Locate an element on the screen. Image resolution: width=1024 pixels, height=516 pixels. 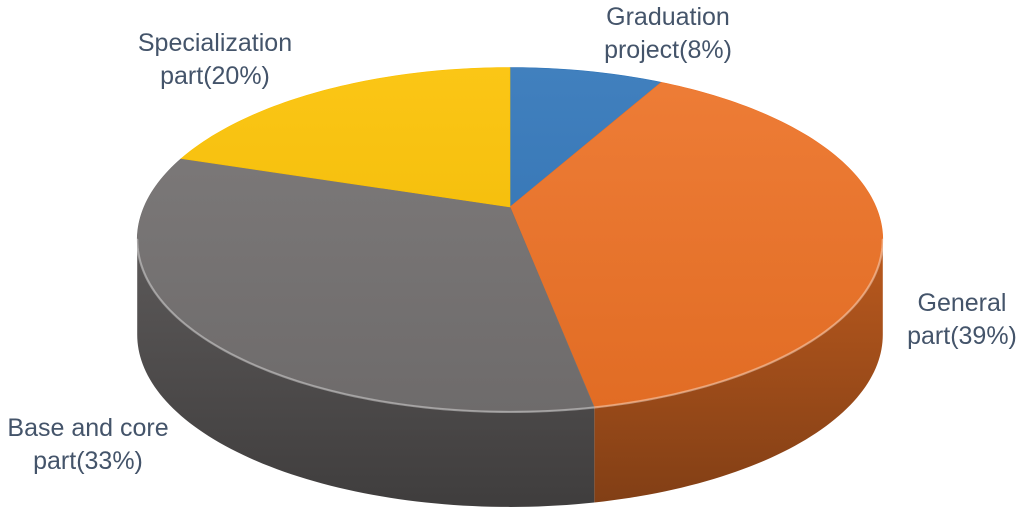
pie-slice-graduation-project is located at coordinates (585, 137).